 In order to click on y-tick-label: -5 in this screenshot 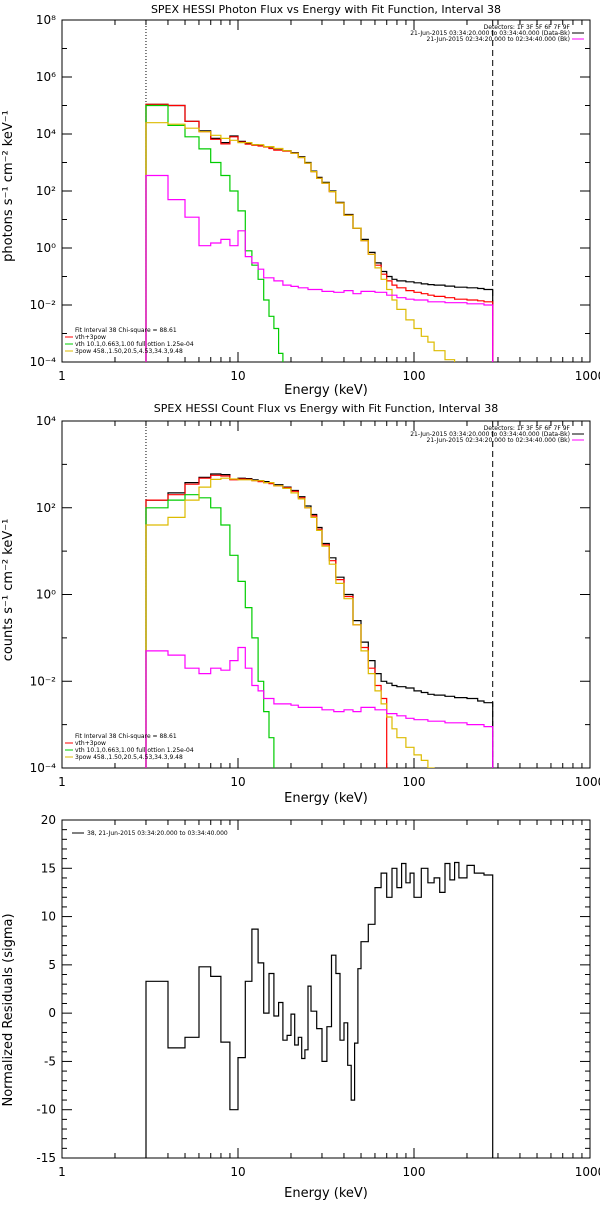, I will do `click(50, 1061)`.